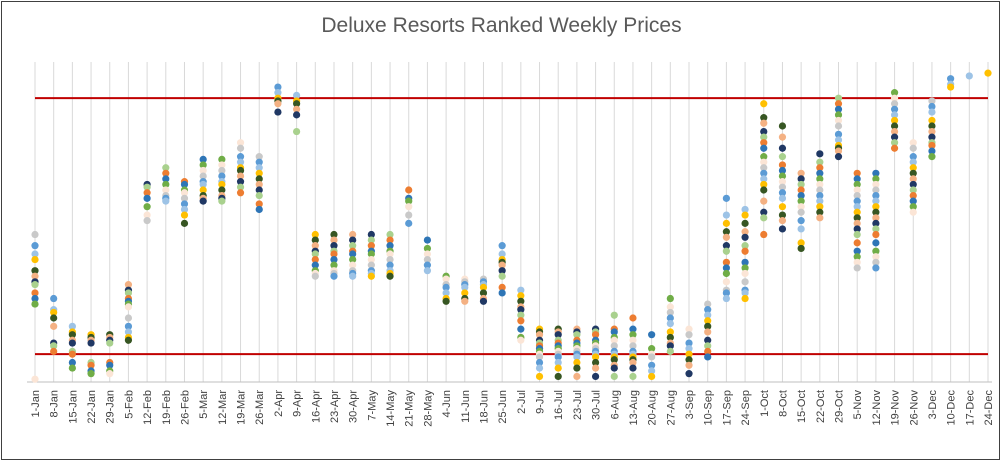  Describe the element at coordinates (970, 408) in the screenshot. I see `x-tick-label: 17-Dec` at that location.